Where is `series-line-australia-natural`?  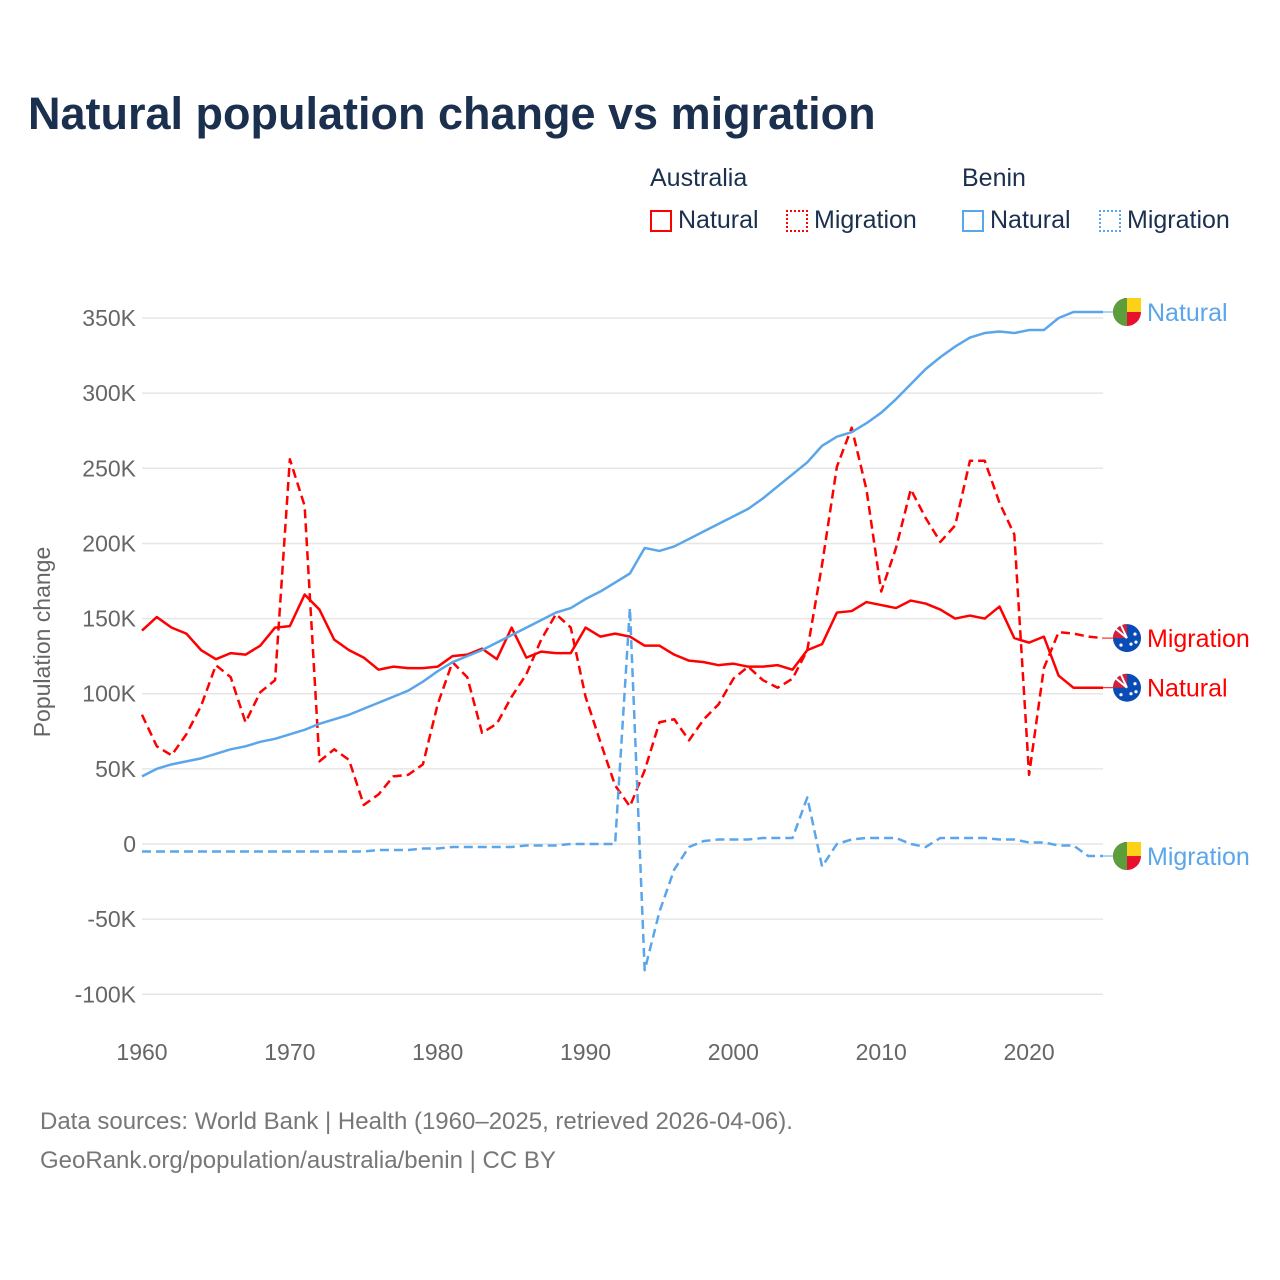
series-line-australia-natural is located at coordinates (622, 641).